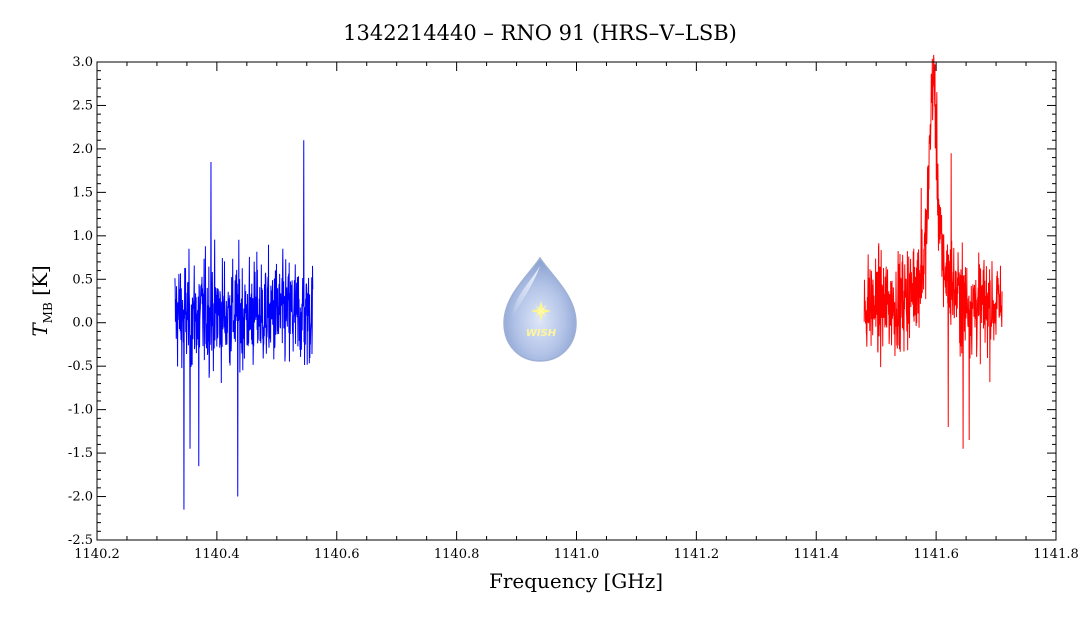  Describe the element at coordinates (80, 497) in the screenshot. I see `y-tick-label: -2.0` at that location.